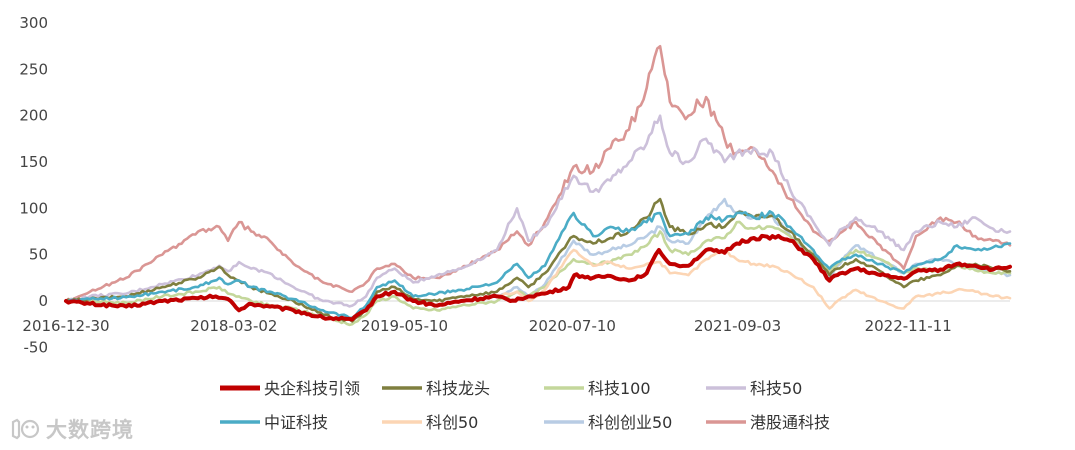 The image size is (1075, 450). Describe the element at coordinates (458, 388) in the screenshot. I see `legend-label: 科技龙头` at that location.